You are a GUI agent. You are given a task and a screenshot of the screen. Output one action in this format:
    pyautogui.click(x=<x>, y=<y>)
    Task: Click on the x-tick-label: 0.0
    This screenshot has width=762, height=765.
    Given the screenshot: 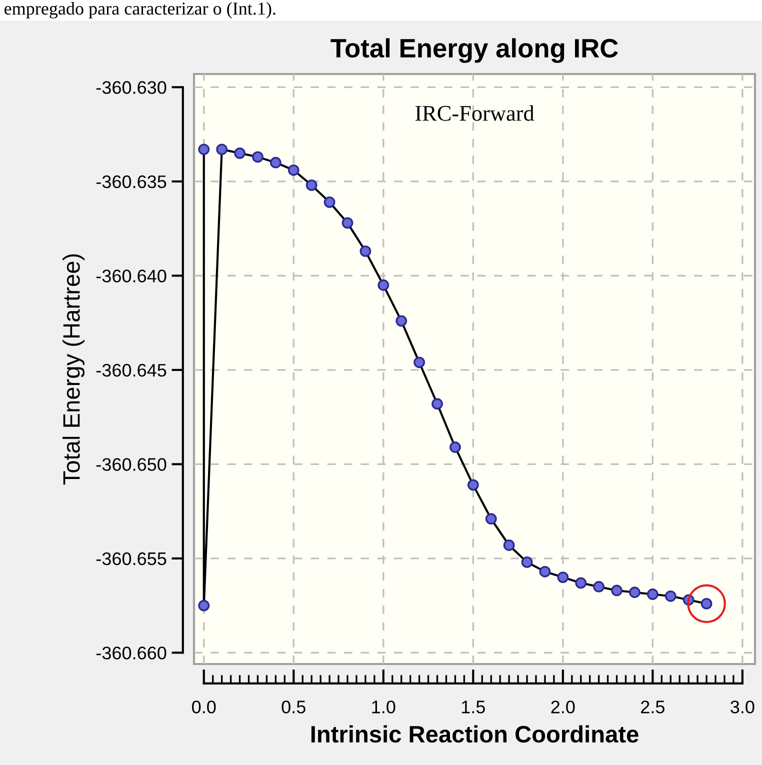 What is the action you would take?
    pyautogui.click(x=204, y=707)
    